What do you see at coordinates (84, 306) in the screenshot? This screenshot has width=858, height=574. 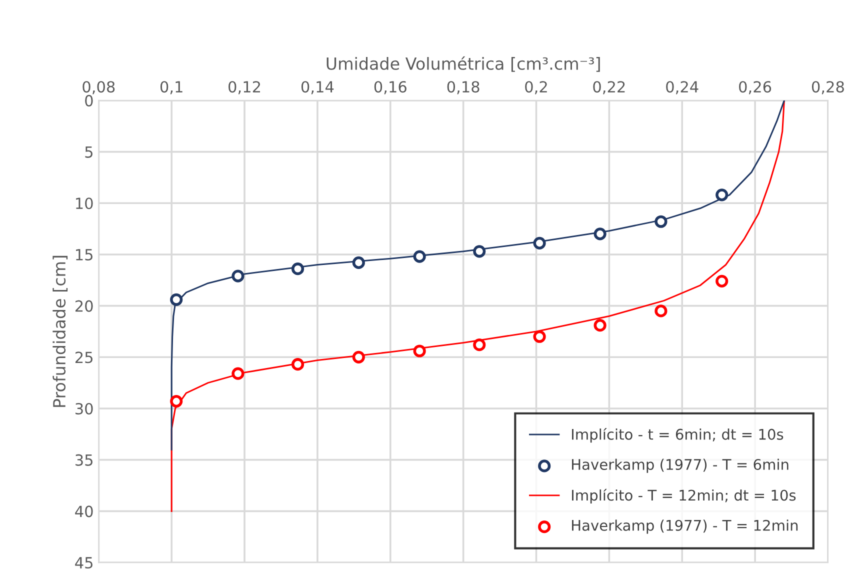 I see `y-tick-label: 20` at bounding box center [84, 306].